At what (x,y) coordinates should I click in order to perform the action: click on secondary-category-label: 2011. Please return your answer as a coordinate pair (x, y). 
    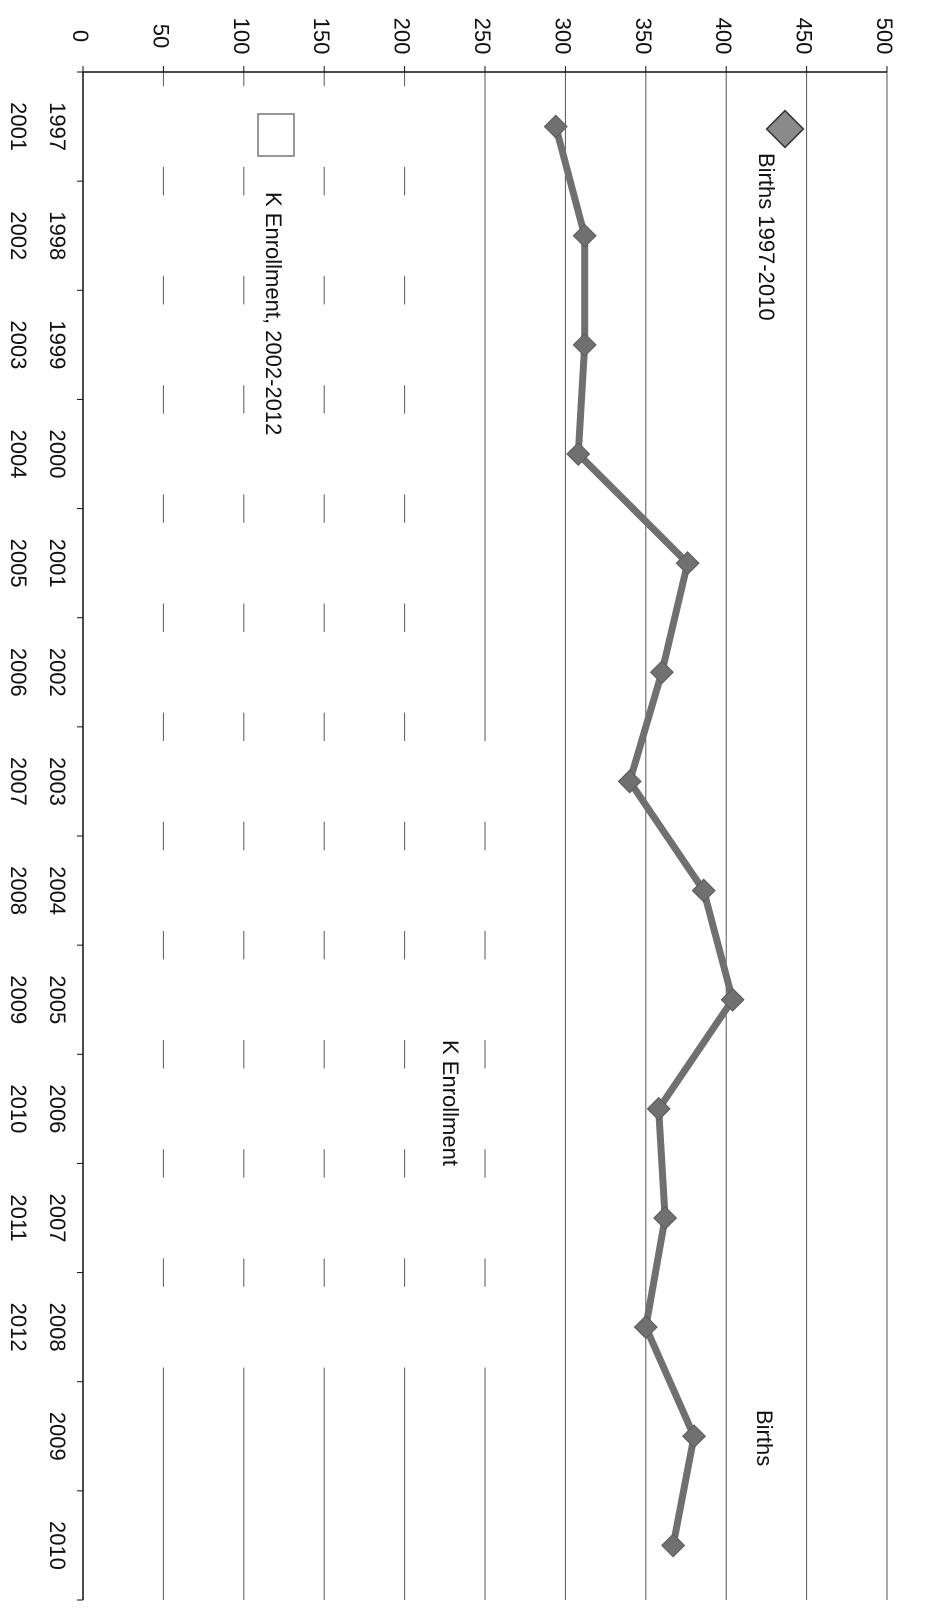
    Looking at the image, I should click on (18, 1217).